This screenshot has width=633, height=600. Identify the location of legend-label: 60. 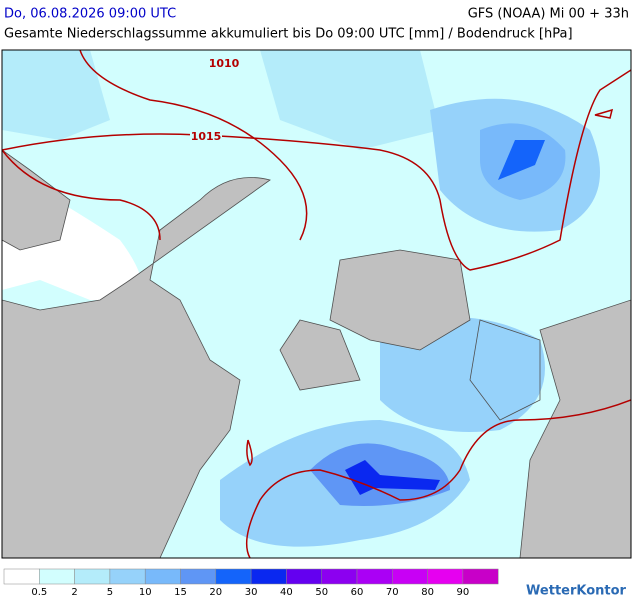
(357, 592).